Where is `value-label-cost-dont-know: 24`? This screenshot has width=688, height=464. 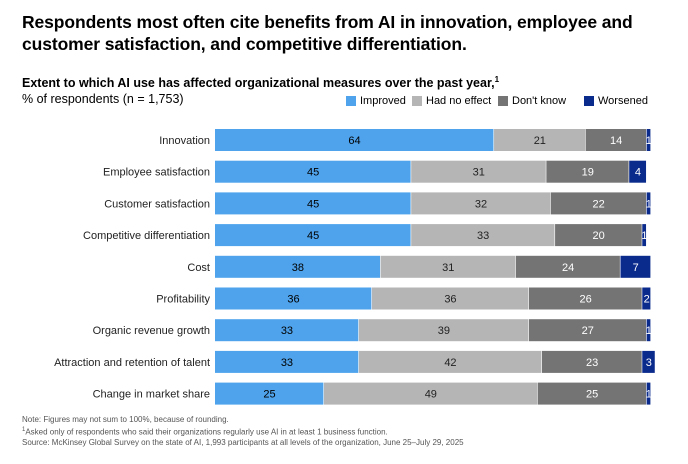
value-label-cost-dont-know: 24 is located at coordinates (568, 268).